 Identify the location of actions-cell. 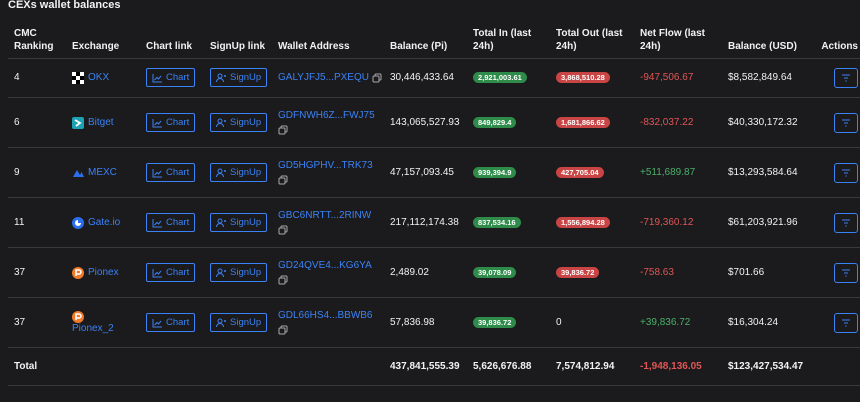
(839, 322).